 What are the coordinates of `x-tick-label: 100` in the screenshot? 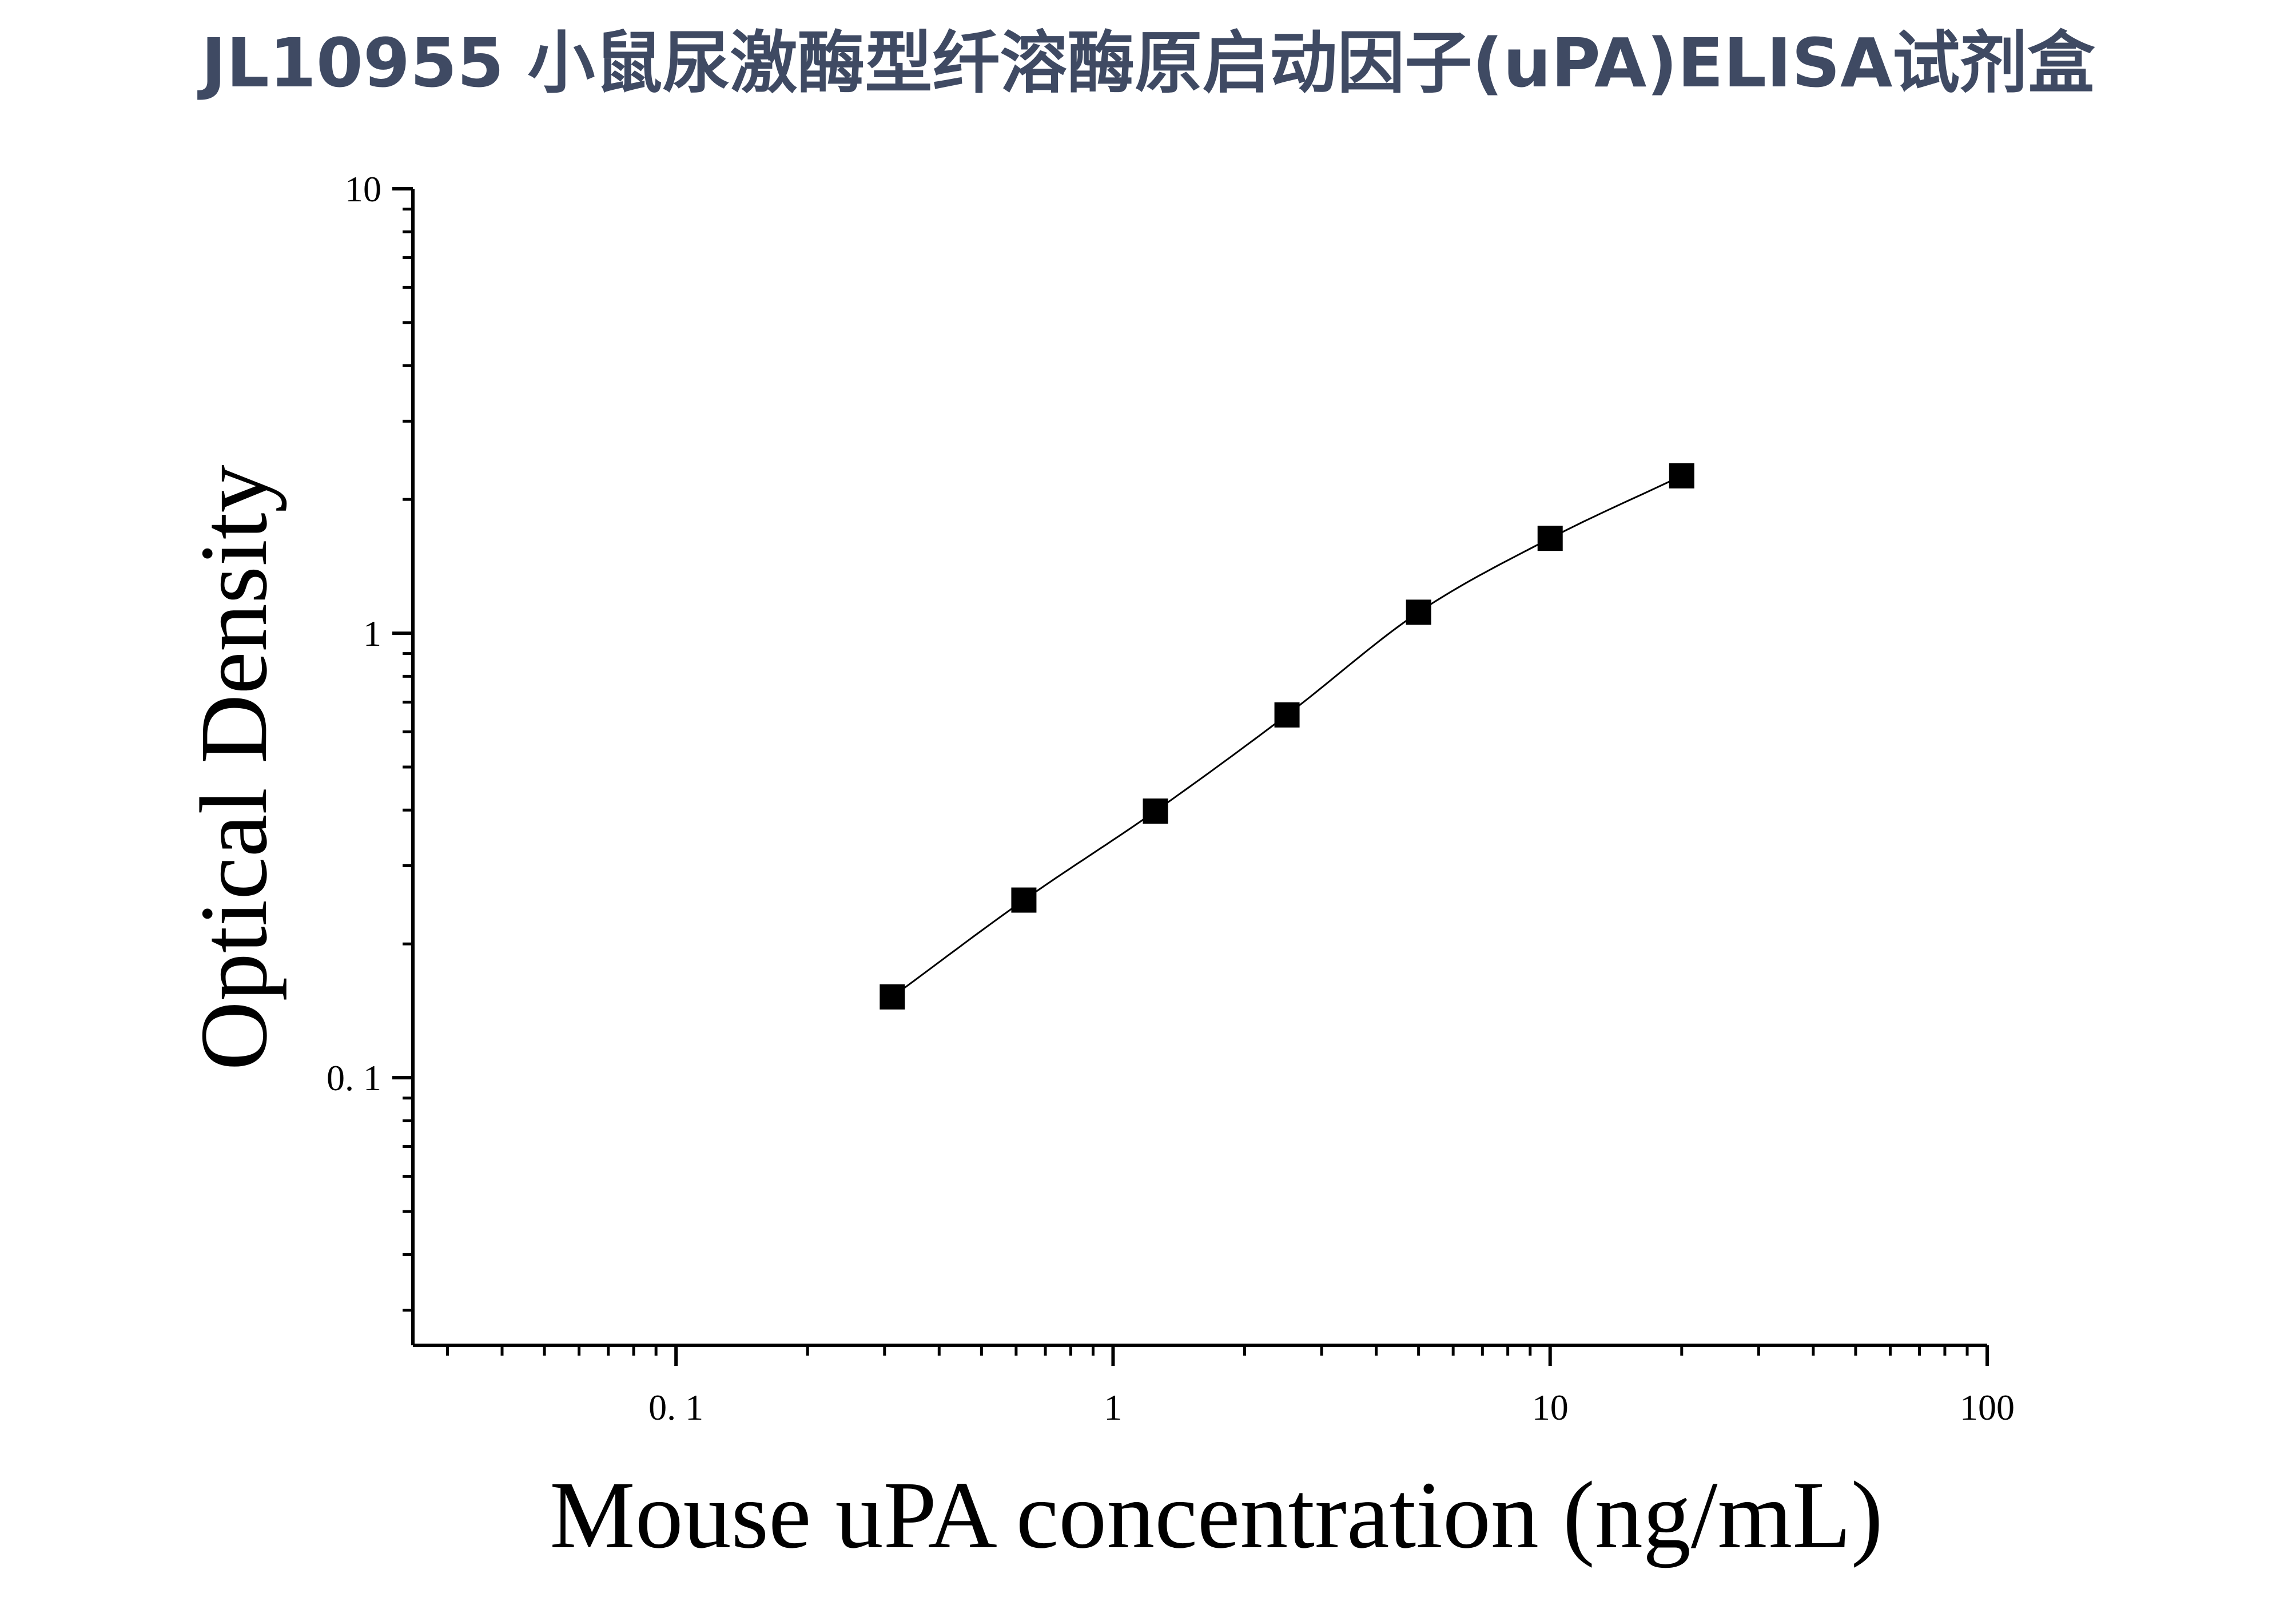 It's located at (1988, 1407).